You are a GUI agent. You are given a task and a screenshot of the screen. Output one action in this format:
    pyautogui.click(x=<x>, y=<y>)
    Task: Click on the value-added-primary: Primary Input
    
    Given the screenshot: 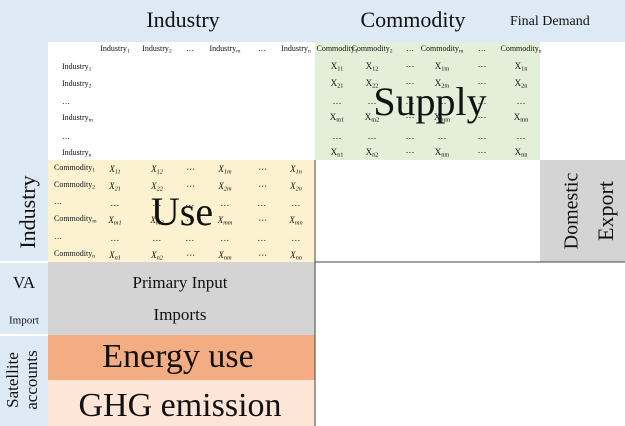 What is the action you would take?
    pyautogui.click(x=180, y=282)
    